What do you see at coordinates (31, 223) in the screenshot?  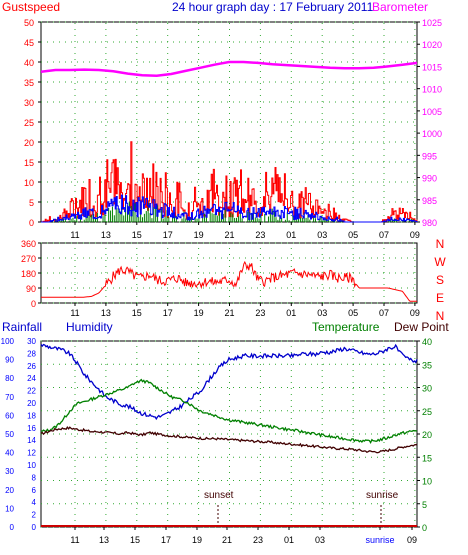 I see `y-left-tick-label: 0` at bounding box center [31, 223].